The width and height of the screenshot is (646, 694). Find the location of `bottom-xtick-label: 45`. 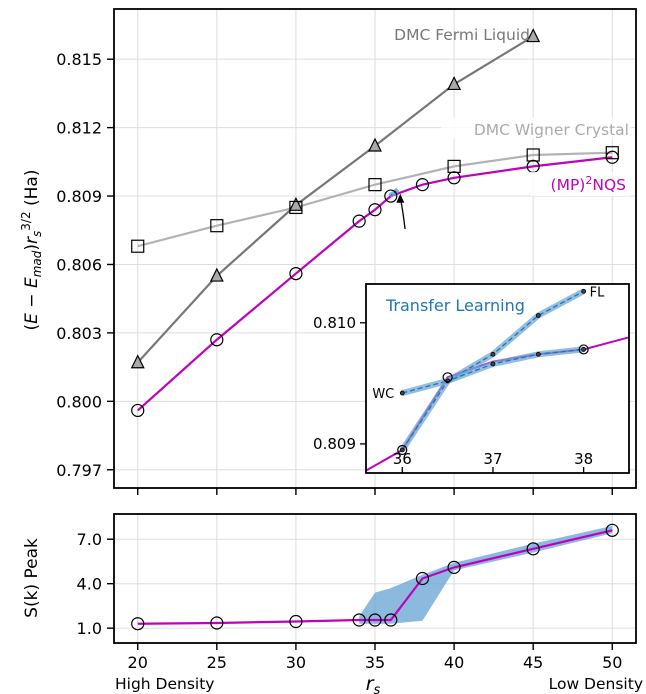

bottom-xtick-label: 45 is located at coordinates (533, 662).